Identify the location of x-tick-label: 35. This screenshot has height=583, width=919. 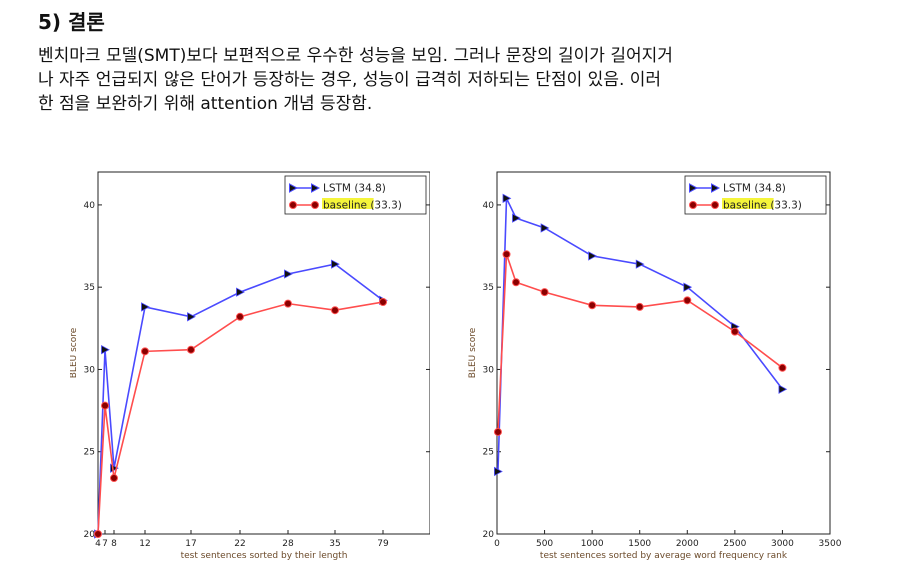
(334, 544).